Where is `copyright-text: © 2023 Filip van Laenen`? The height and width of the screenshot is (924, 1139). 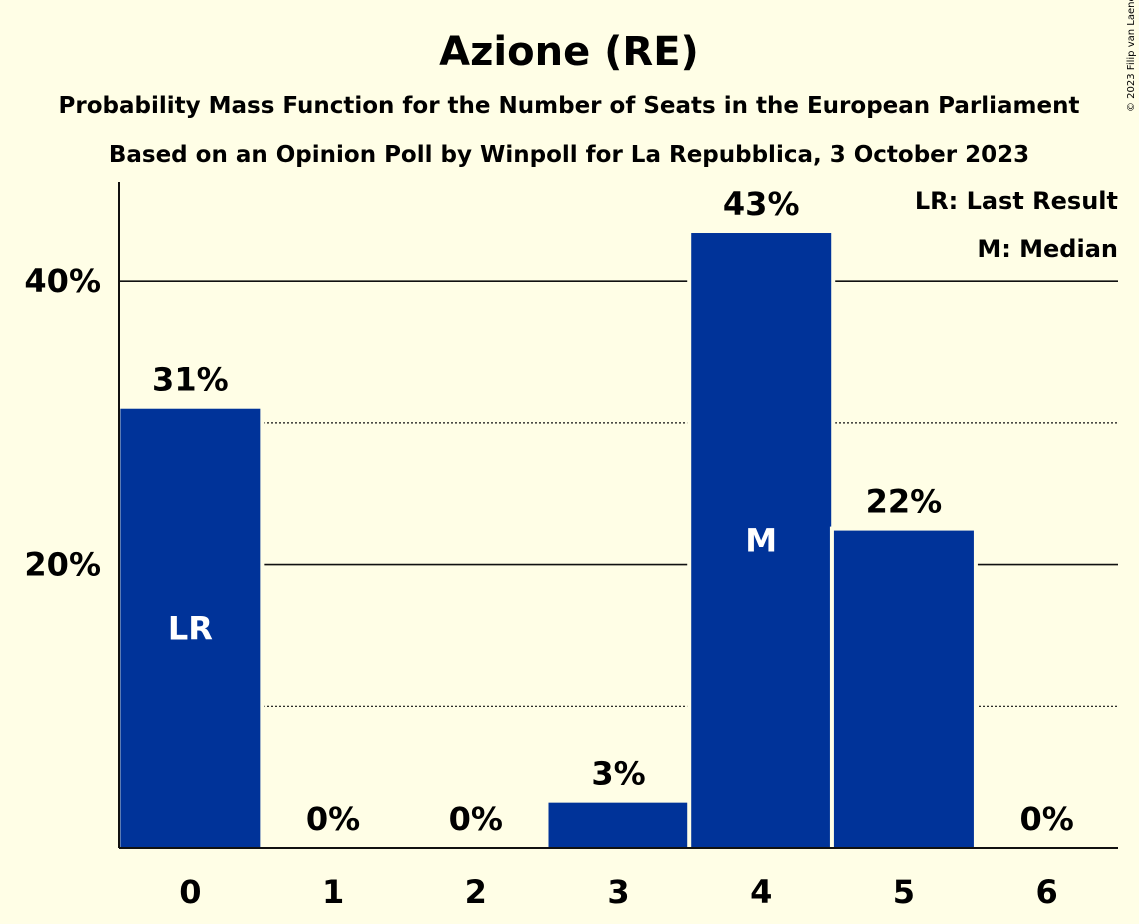
copyright-text: © 2023 Filip van Laenen is located at coordinates (1131, 56).